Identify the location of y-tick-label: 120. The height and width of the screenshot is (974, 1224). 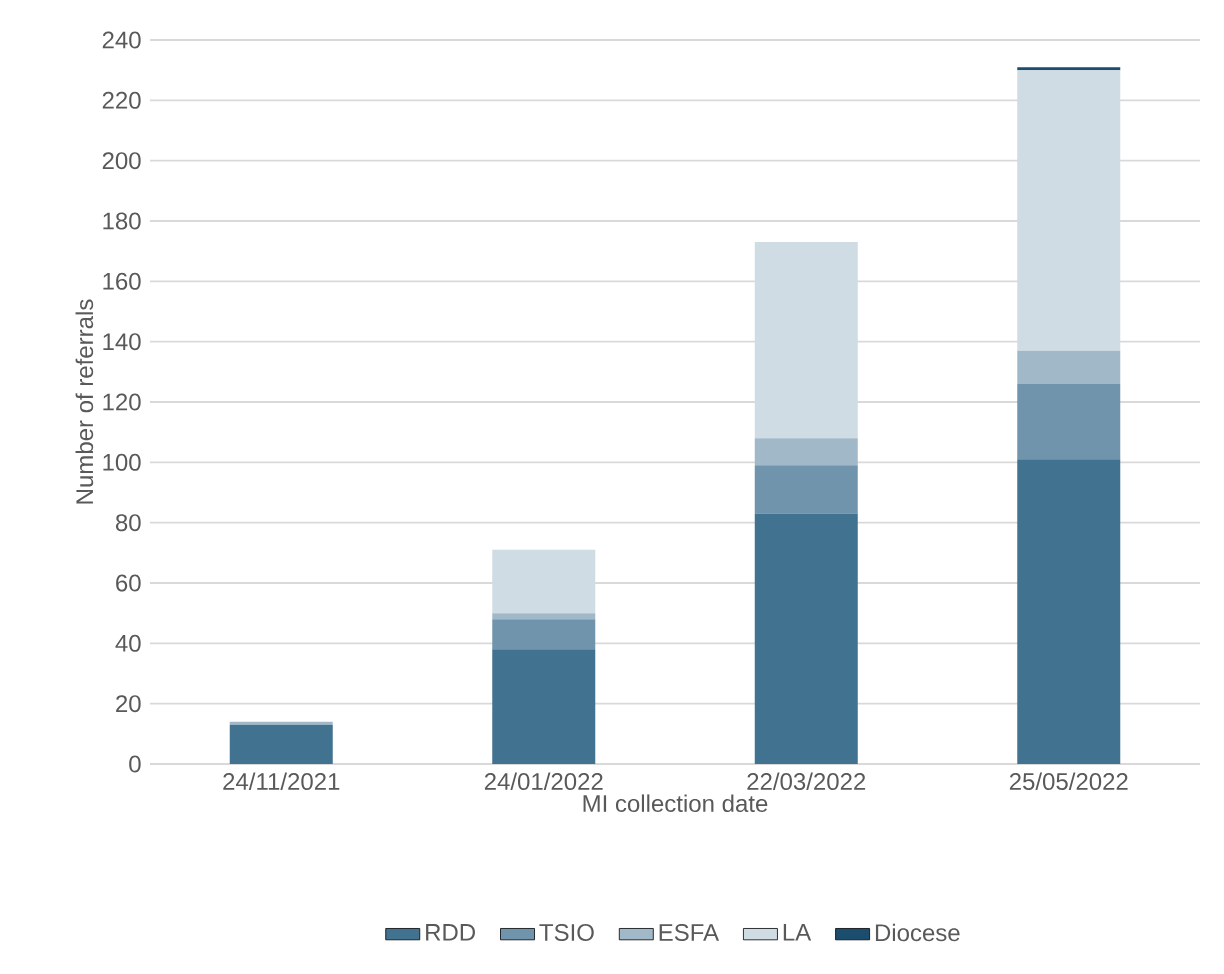
(122, 402).